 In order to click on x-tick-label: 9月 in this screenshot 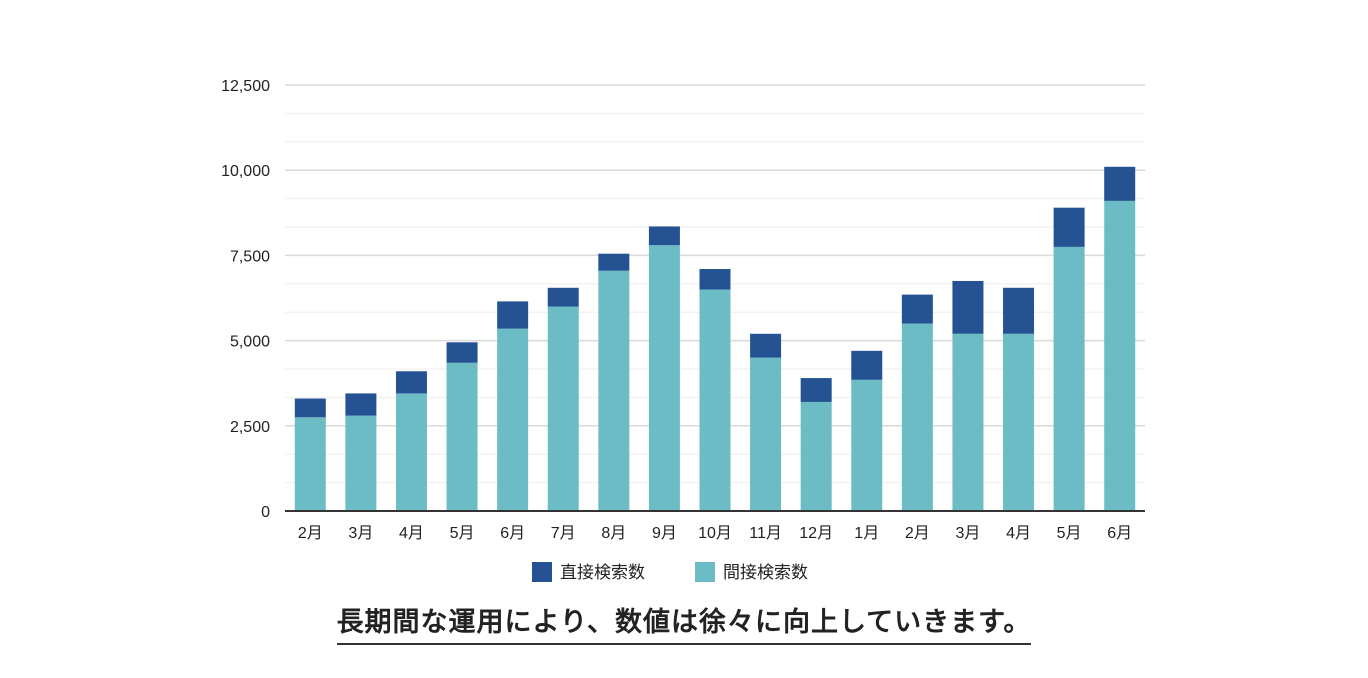, I will do `click(664, 533)`.